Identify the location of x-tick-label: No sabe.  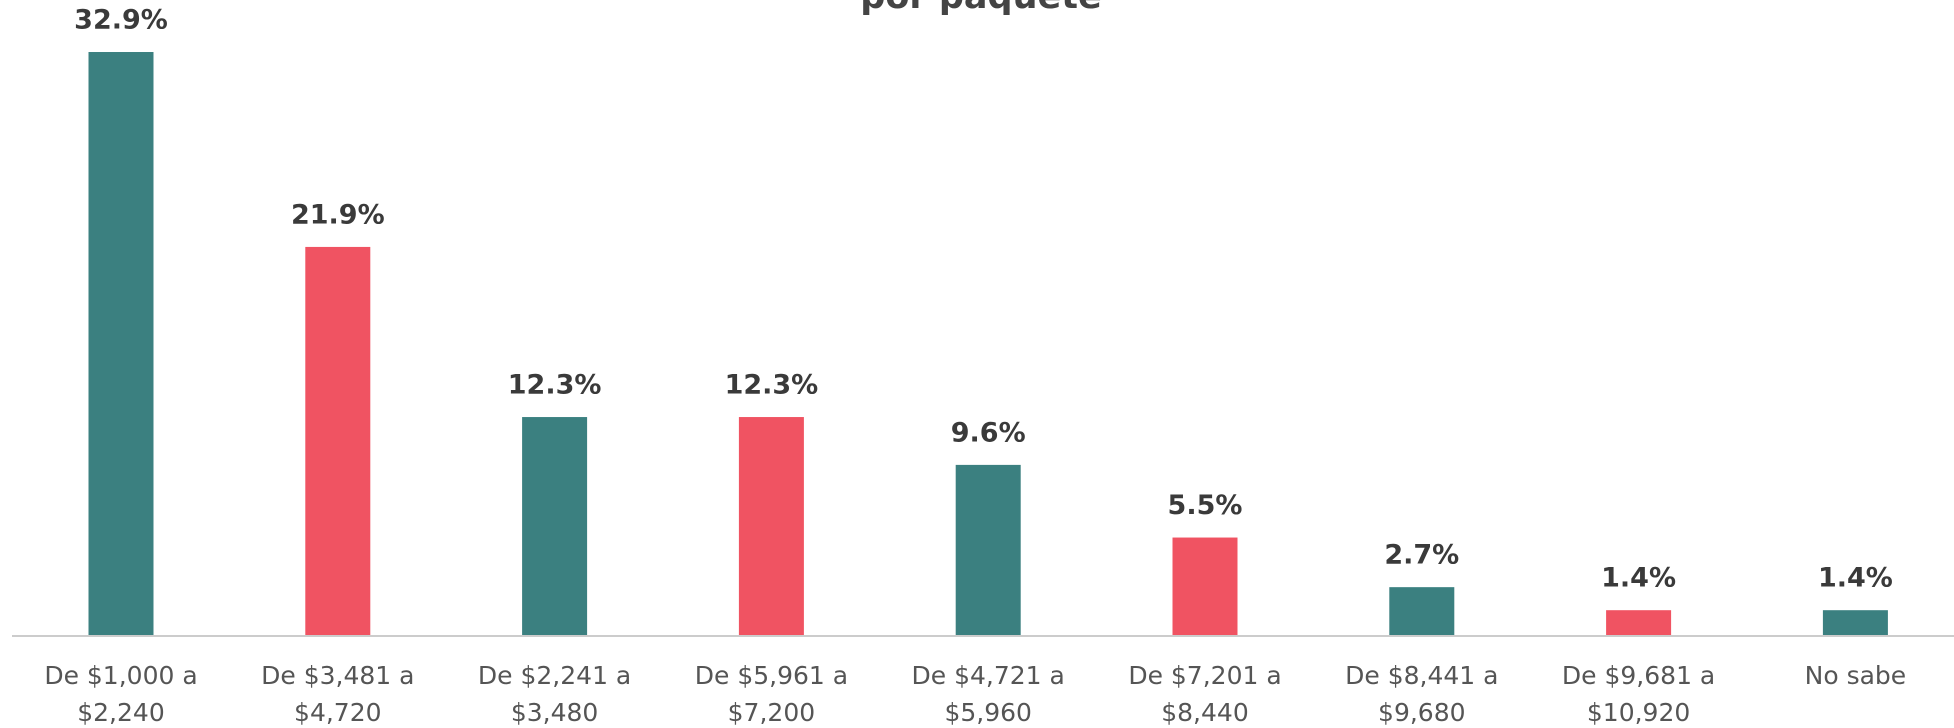
(1856, 675).